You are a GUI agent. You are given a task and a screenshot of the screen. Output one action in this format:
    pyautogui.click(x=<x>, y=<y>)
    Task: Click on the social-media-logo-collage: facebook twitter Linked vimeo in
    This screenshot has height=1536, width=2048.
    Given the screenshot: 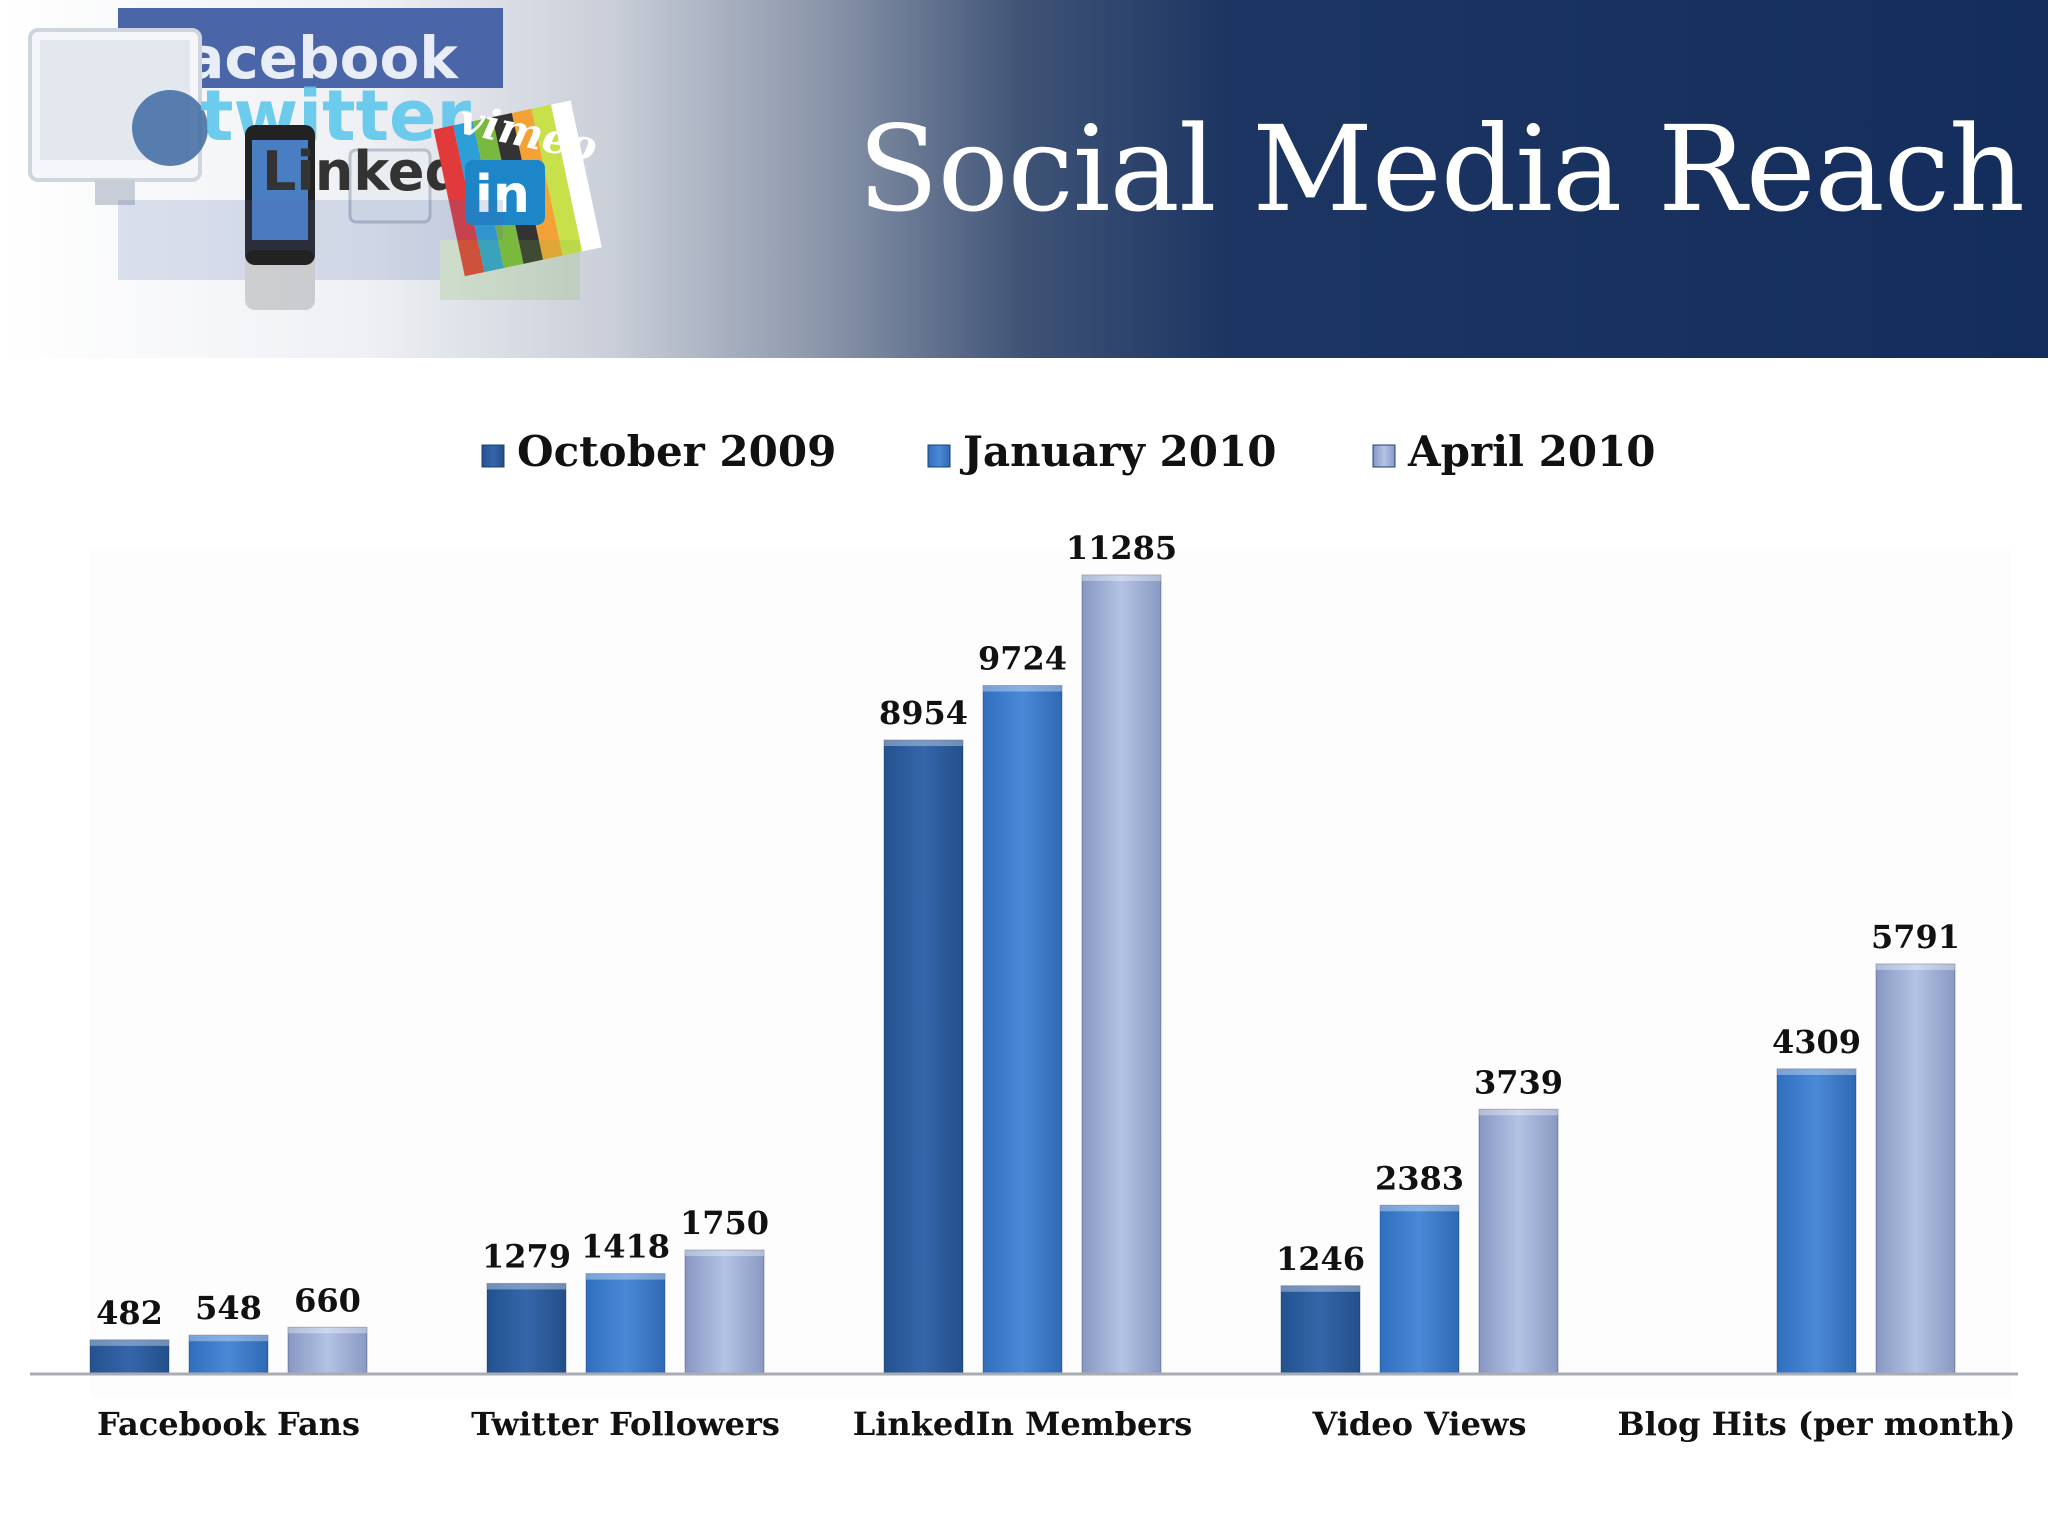 What is the action you would take?
    pyautogui.click(x=315, y=159)
    